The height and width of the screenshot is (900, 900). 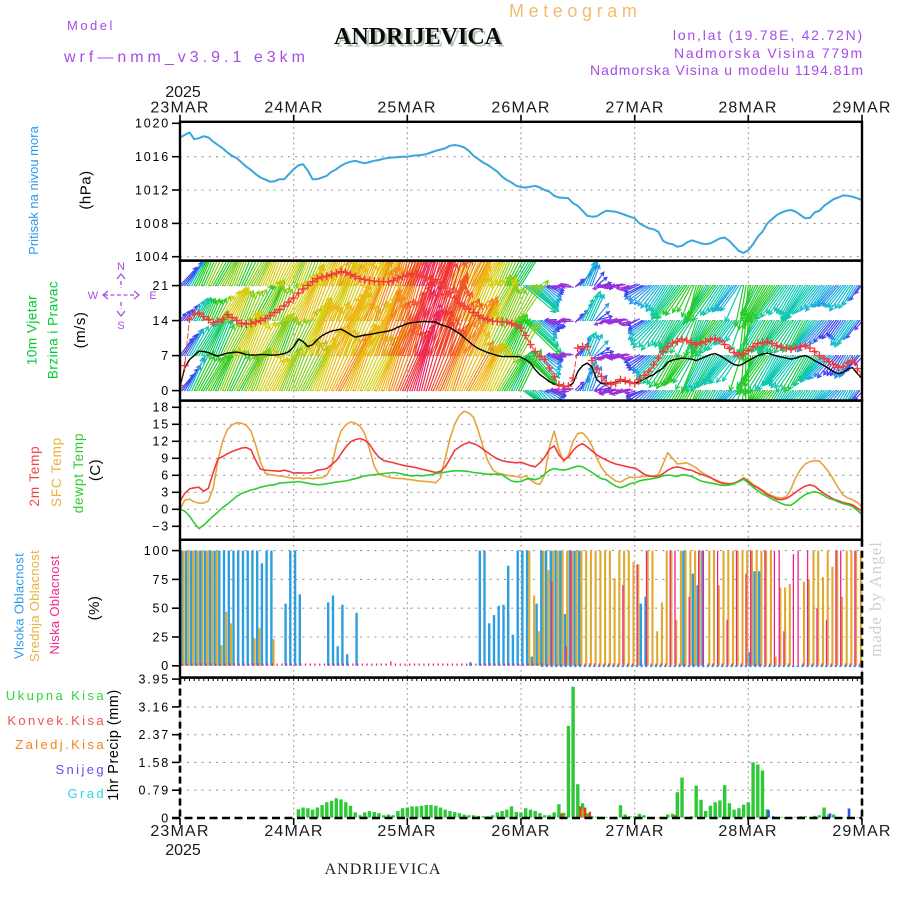 I want to click on svg-text: Pritisak na nivou mora, so click(x=33, y=189).